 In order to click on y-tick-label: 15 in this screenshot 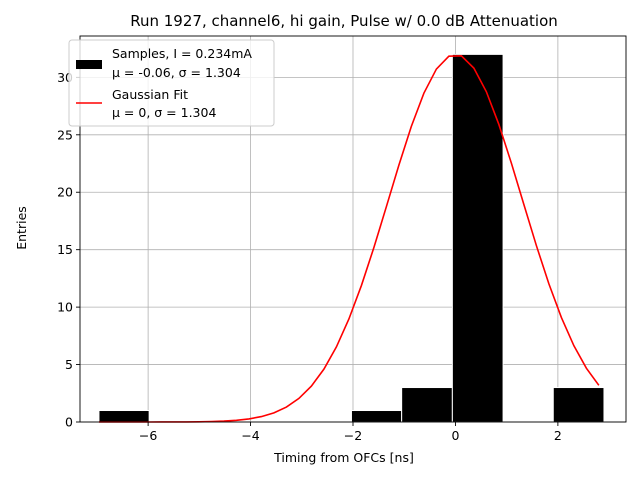, I will do `click(65, 249)`.